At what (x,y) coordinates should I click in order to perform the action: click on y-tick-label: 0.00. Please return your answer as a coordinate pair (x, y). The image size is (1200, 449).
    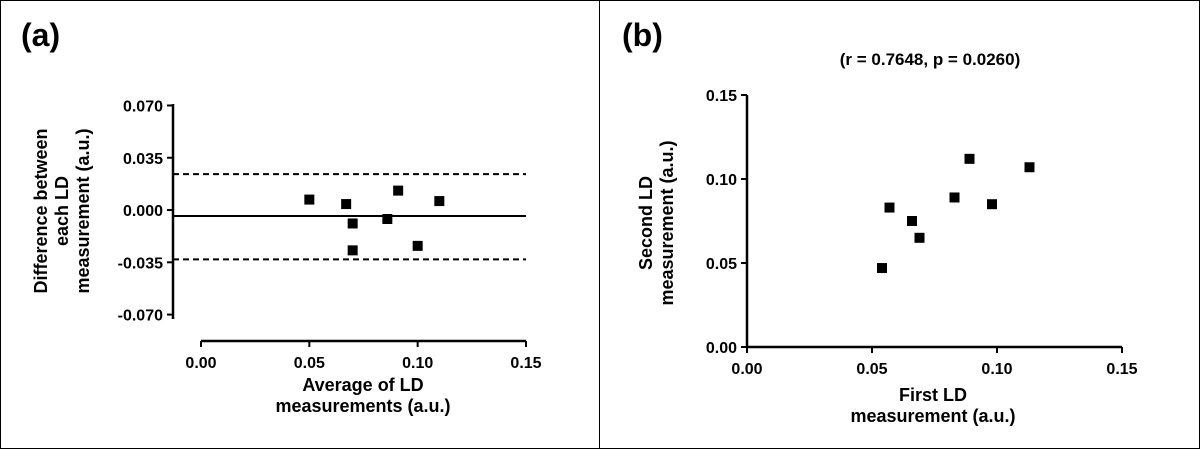
    Looking at the image, I should click on (721, 348).